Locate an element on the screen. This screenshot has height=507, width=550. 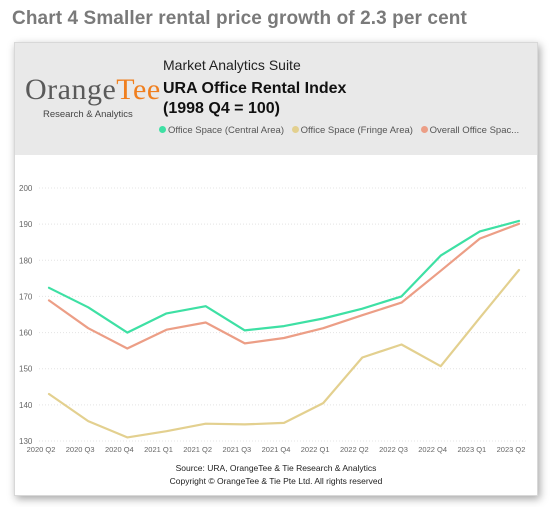
legend-dot-central is located at coordinates (162, 129).